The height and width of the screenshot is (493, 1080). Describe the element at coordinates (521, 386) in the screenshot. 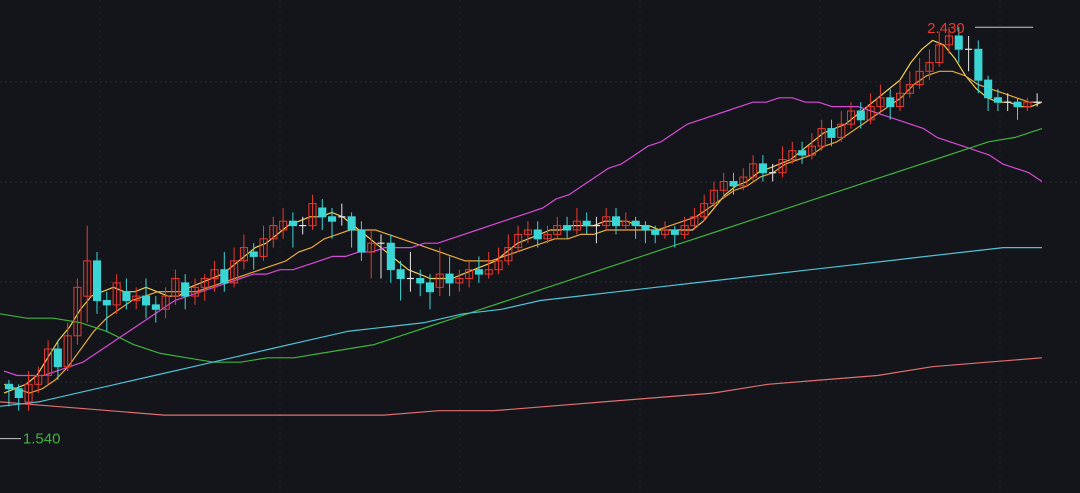

I see `ma-line-ma250` at that location.